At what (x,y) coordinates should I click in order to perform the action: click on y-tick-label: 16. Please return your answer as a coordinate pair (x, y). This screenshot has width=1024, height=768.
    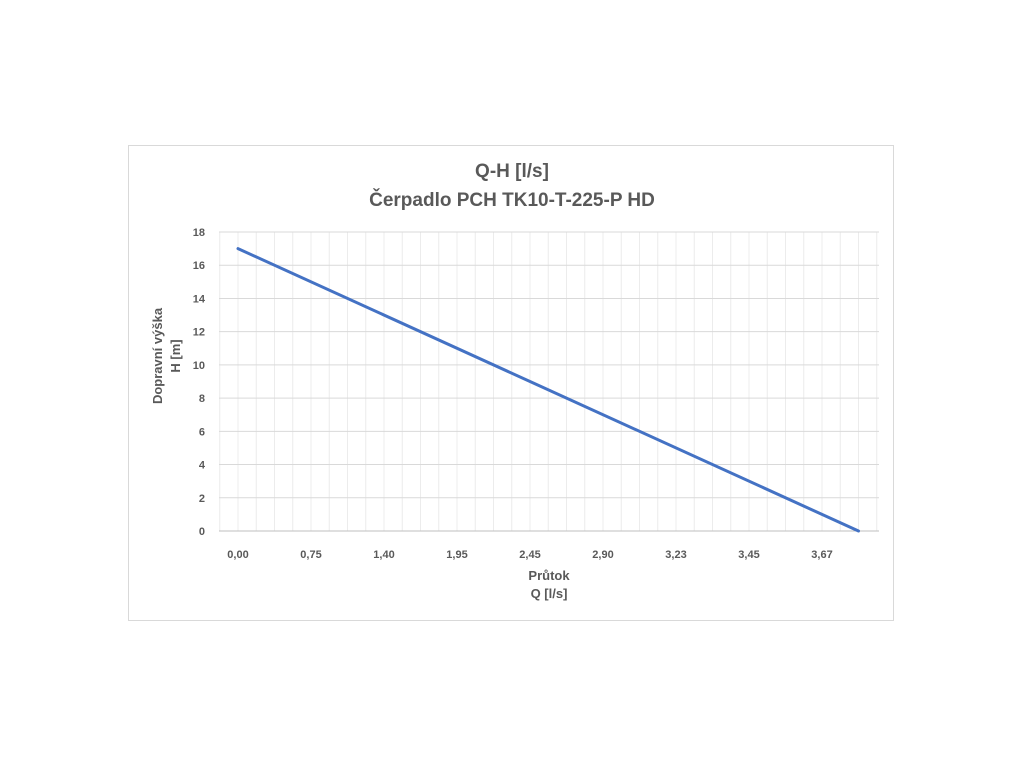
    Looking at the image, I should click on (199, 266).